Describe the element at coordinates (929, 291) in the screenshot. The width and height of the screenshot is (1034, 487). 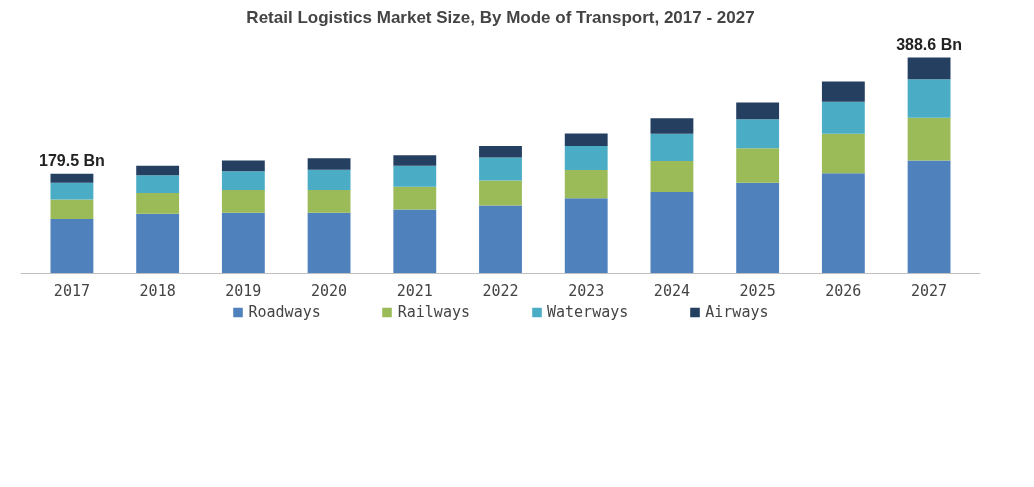
I see `x-tick-label: 2027` at that location.